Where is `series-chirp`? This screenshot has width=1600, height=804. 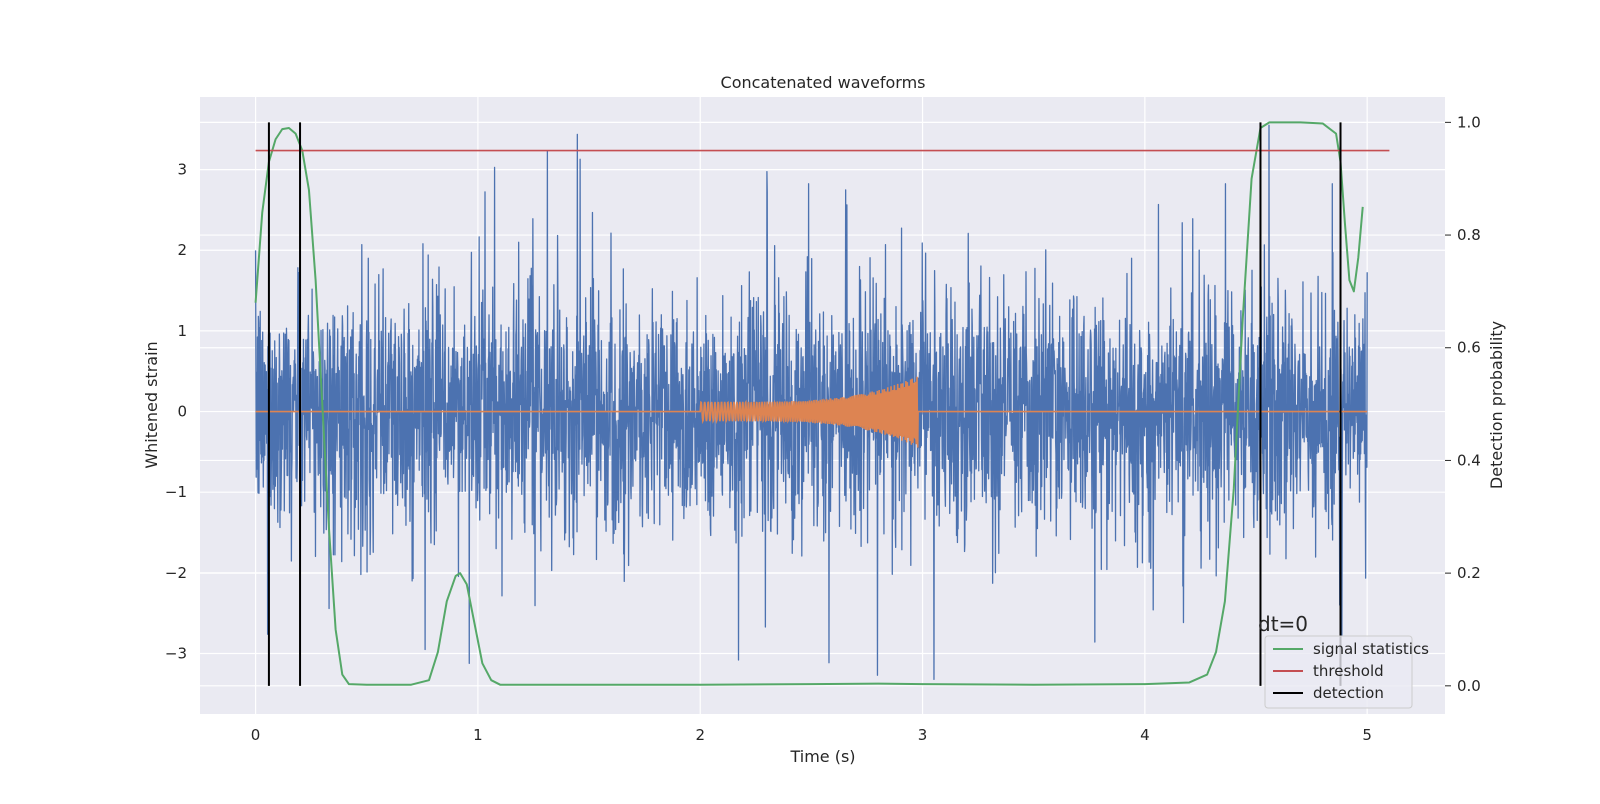 series-chirp is located at coordinates (811, 412).